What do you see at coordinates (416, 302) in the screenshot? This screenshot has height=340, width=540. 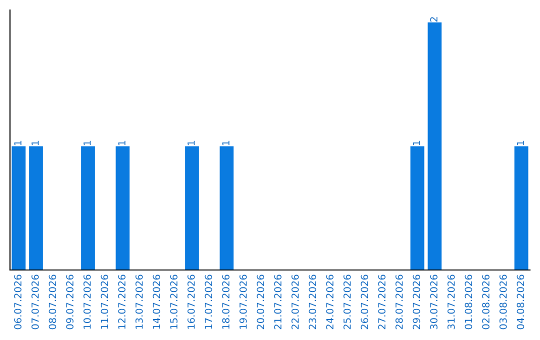 I see `x-tick-label: 29.07.2026` at bounding box center [416, 302].